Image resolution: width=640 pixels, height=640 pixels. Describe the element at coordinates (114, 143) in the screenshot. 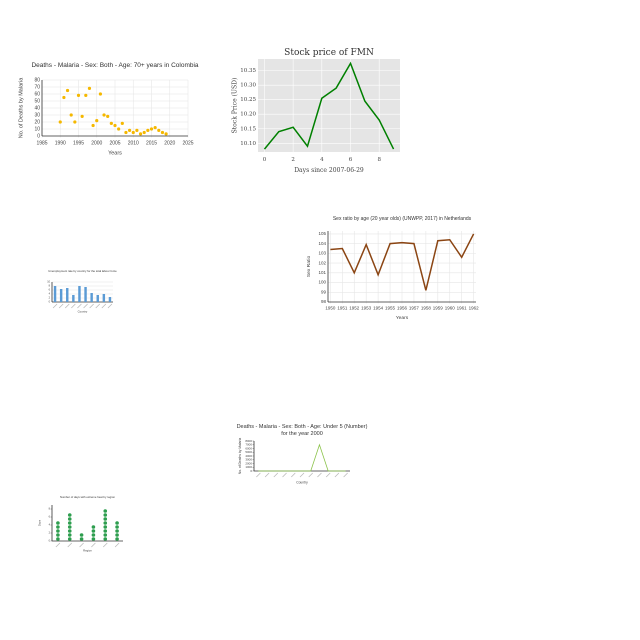

I see `x-tick-label: 2005` at that location.